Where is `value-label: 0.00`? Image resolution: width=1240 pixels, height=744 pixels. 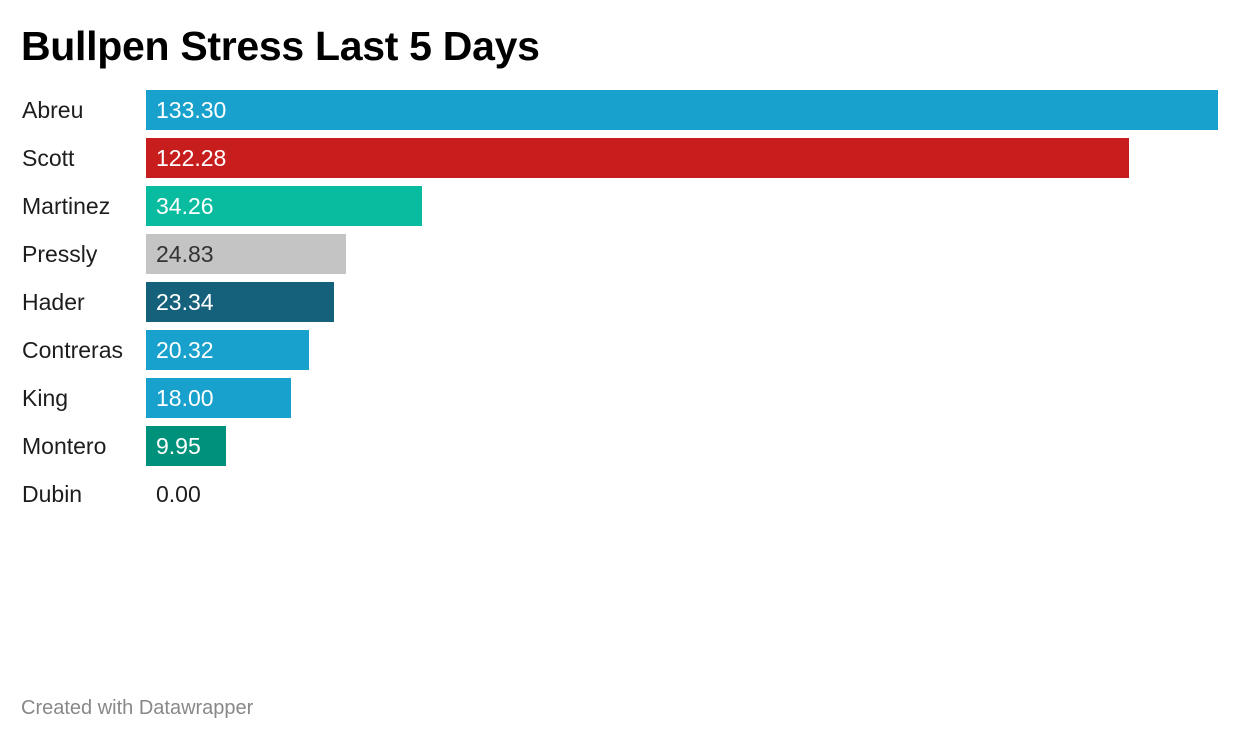 value-label: 0.00 is located at coordinates (178, 494).